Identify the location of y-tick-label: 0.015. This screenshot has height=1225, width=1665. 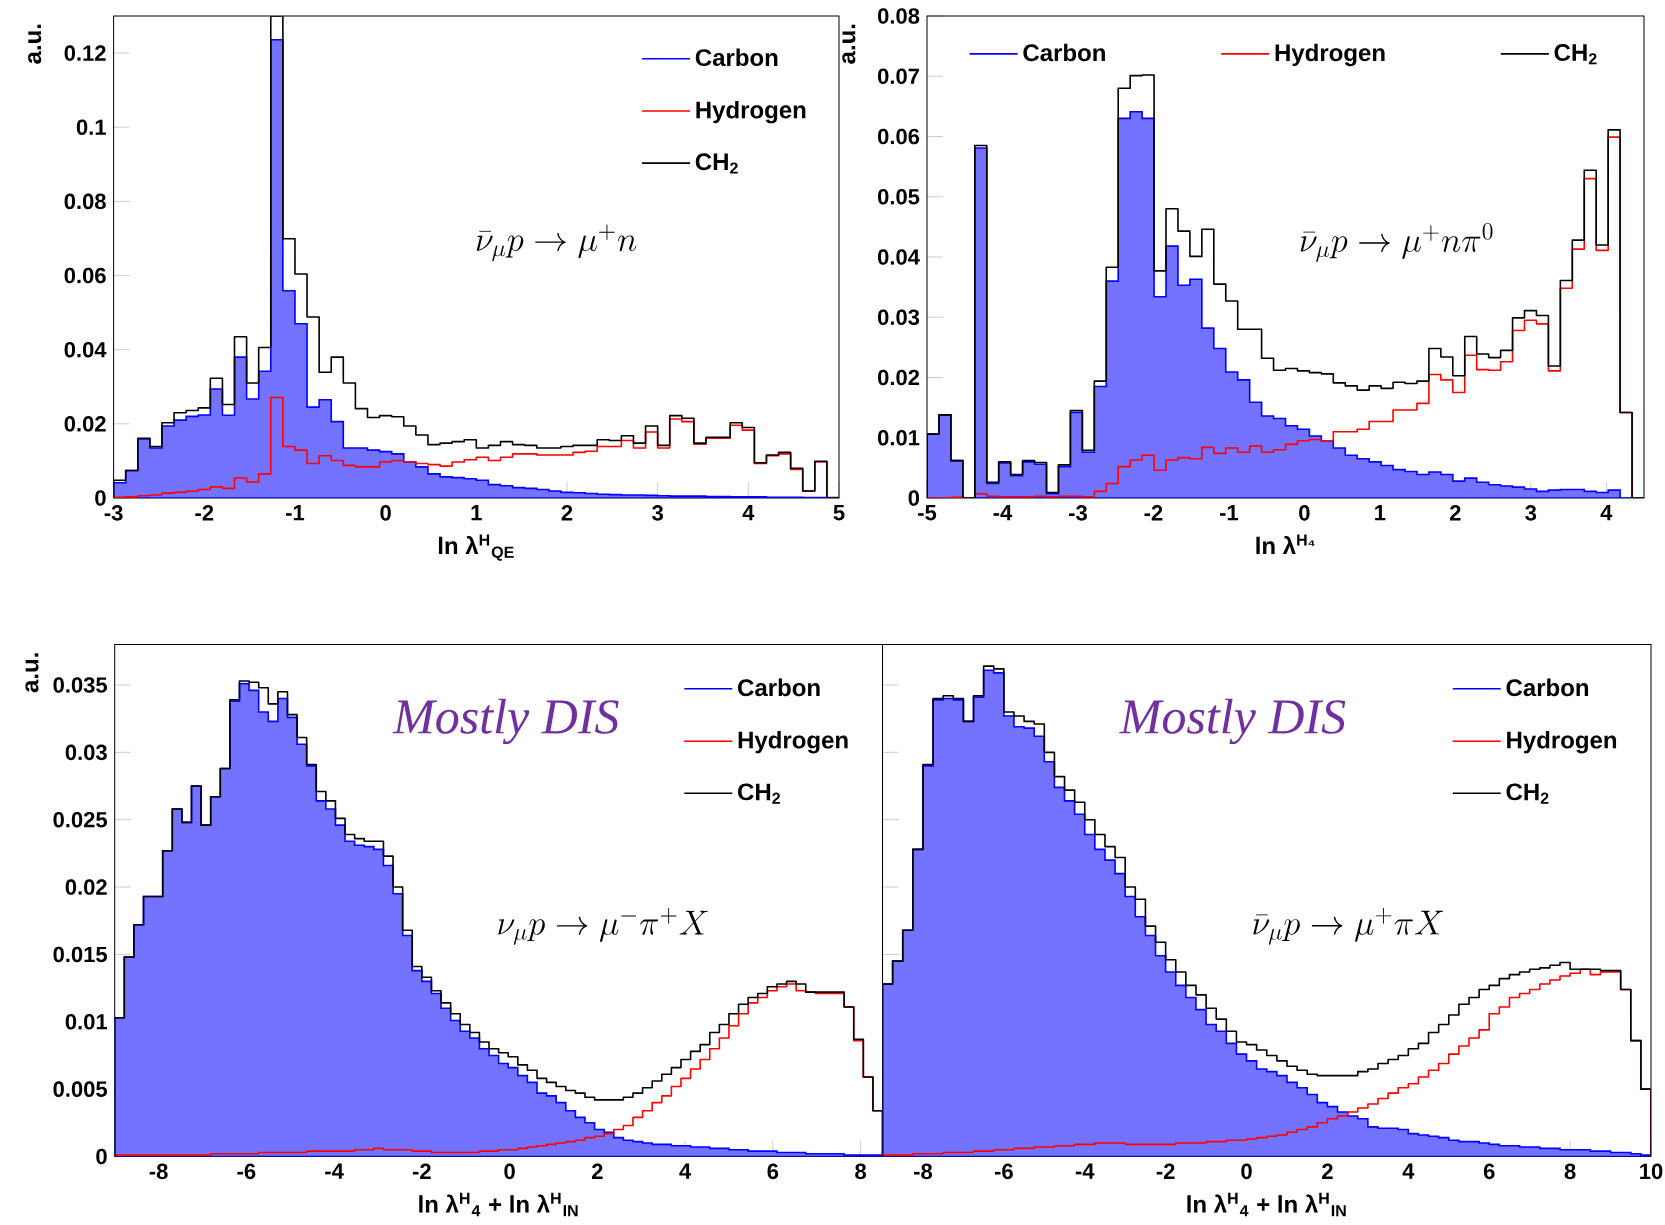
(80, 954).